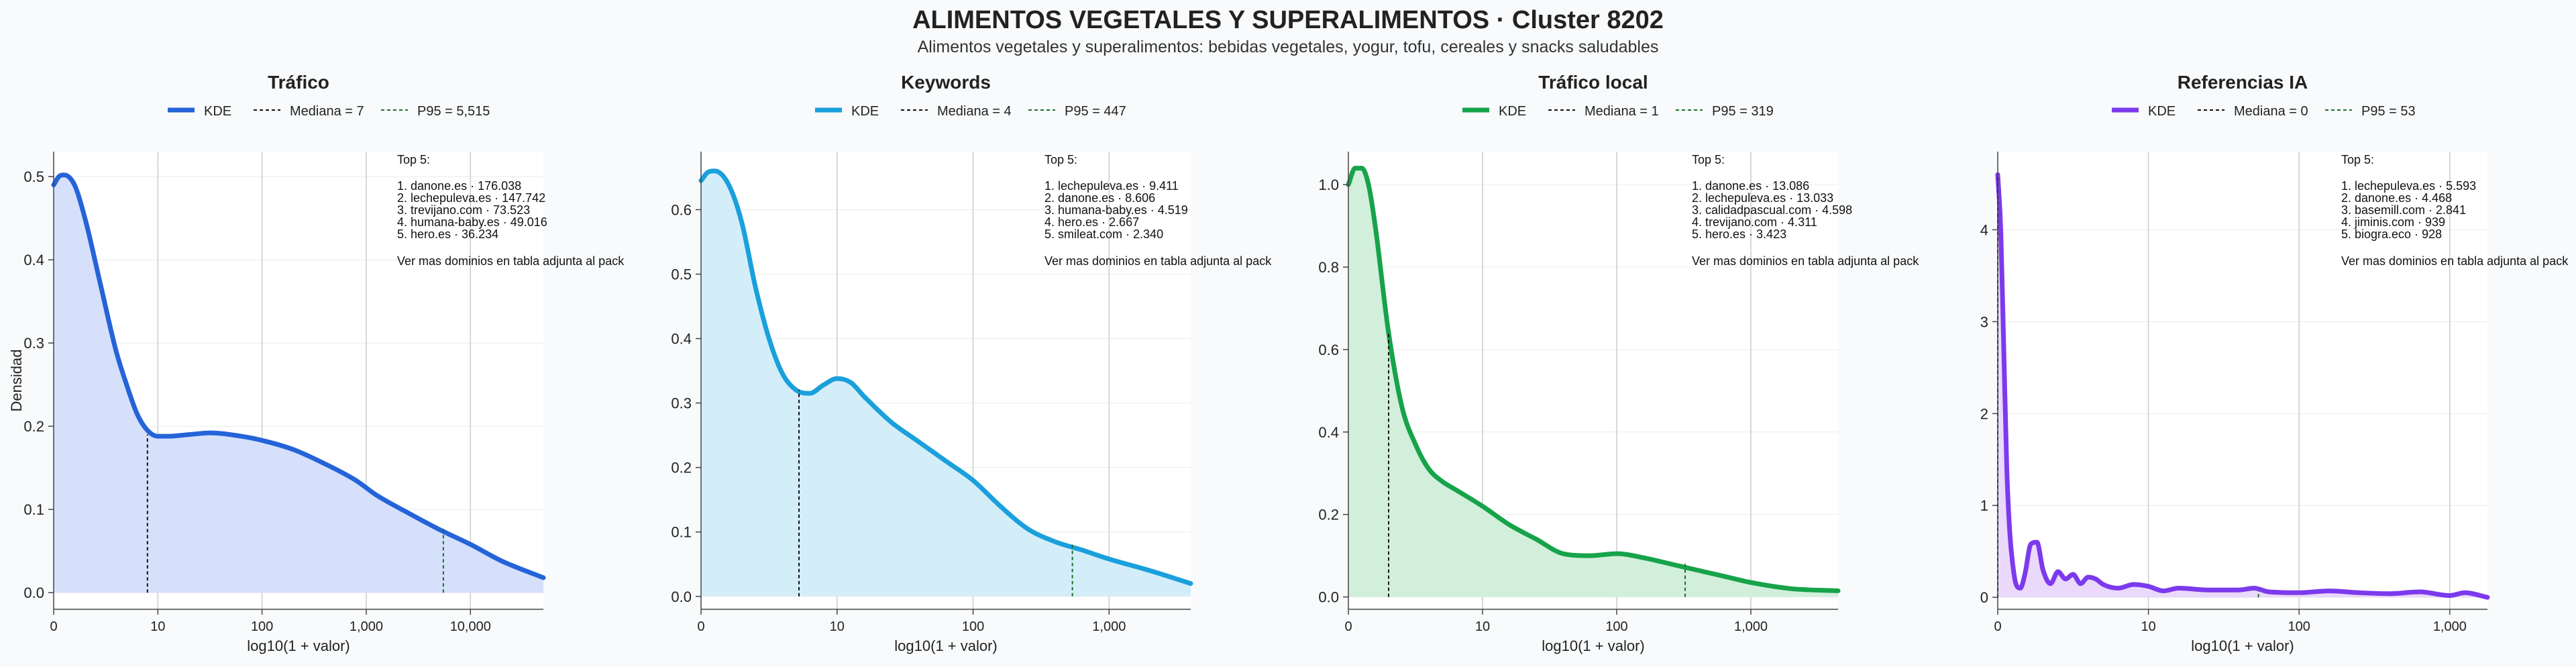  Describe the element at coordinates (2388, 111) in the screenshot. I see `legend-p95-label: P95 = 53` at that location.